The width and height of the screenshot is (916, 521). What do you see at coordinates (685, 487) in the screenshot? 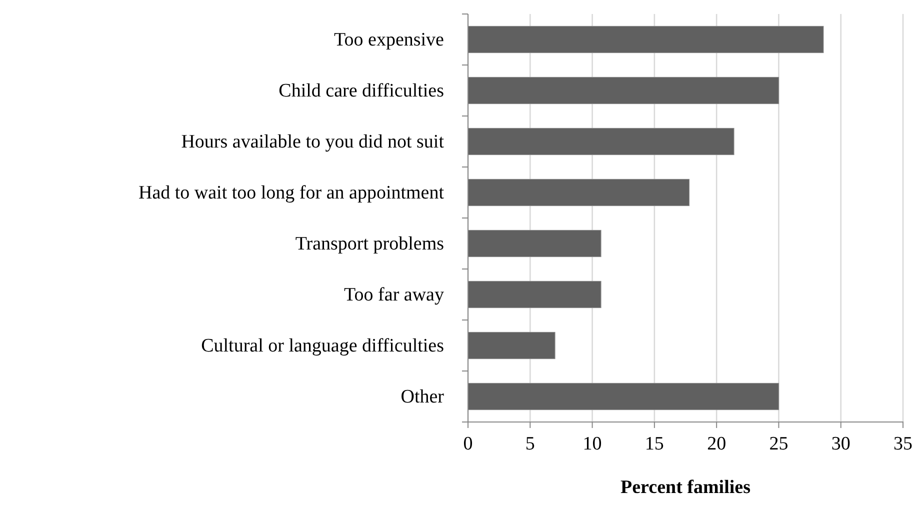
I see `x-axis-title: Percent families` at bounding box center [685, 487].